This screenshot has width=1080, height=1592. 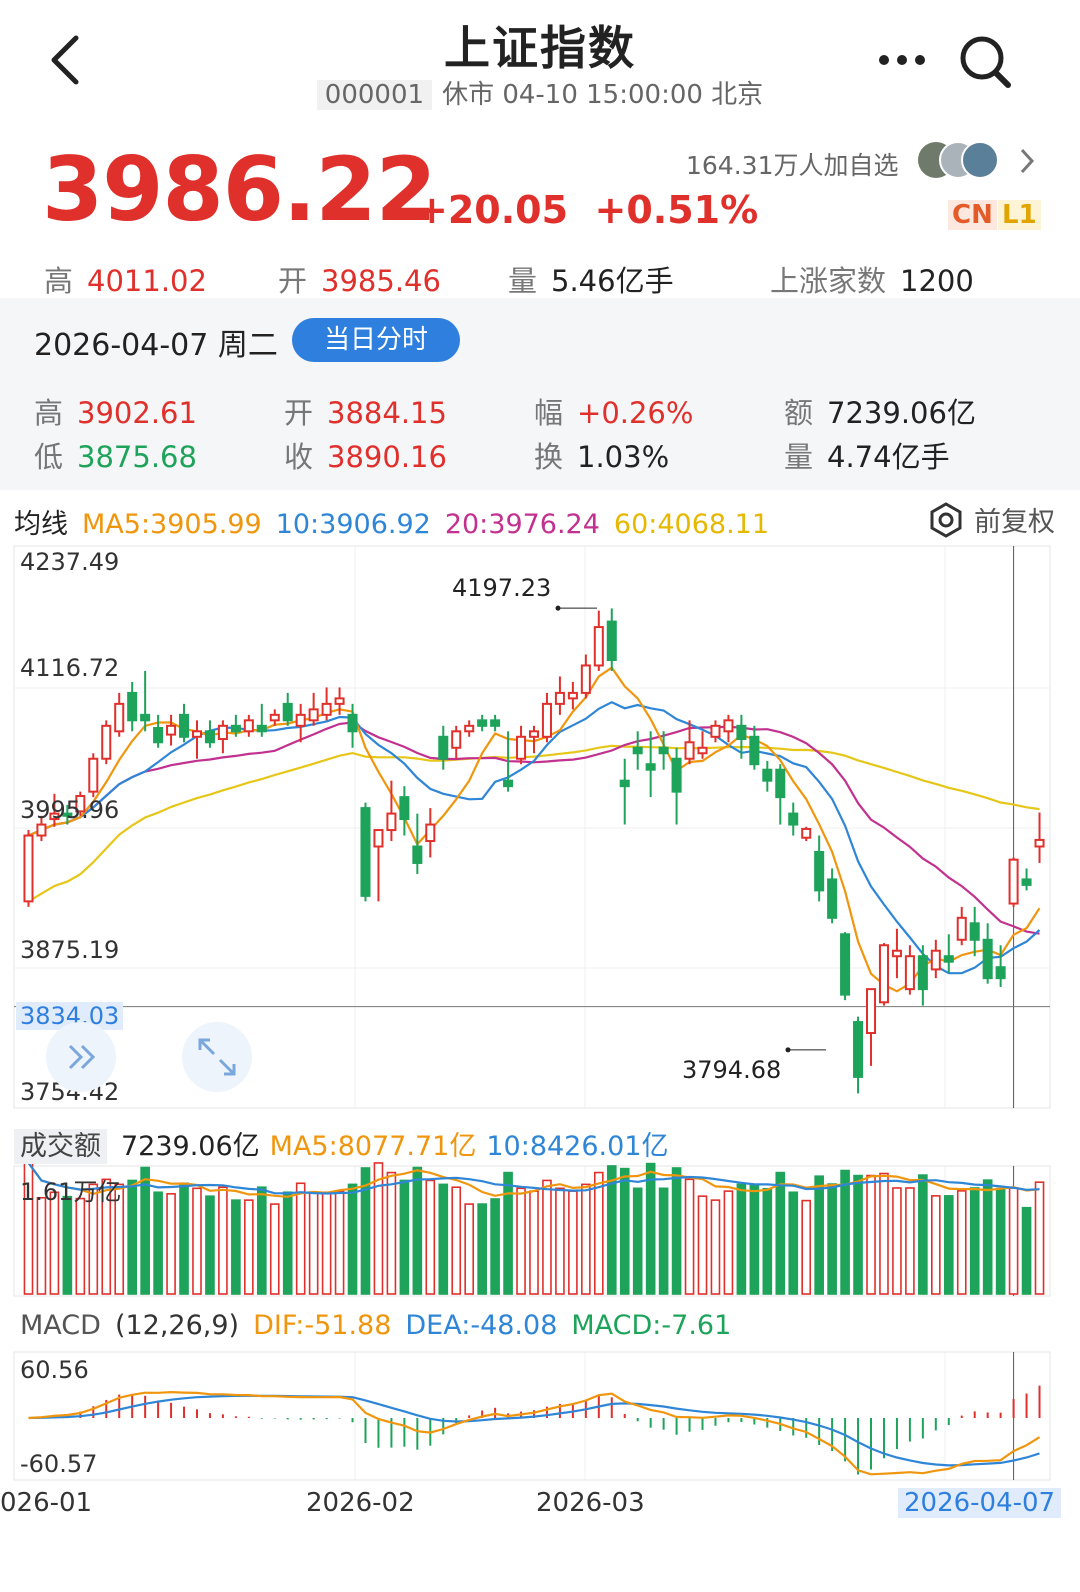 What do you see at coordinates (959, 160) in the screenshot?
I see `follower-avatars` at bounding box center [959, 160].